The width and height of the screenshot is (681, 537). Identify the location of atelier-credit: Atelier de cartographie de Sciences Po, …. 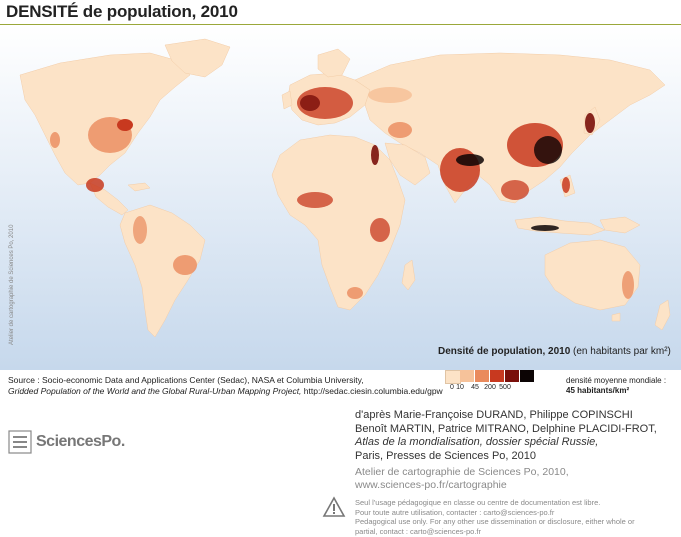
(462, 478).